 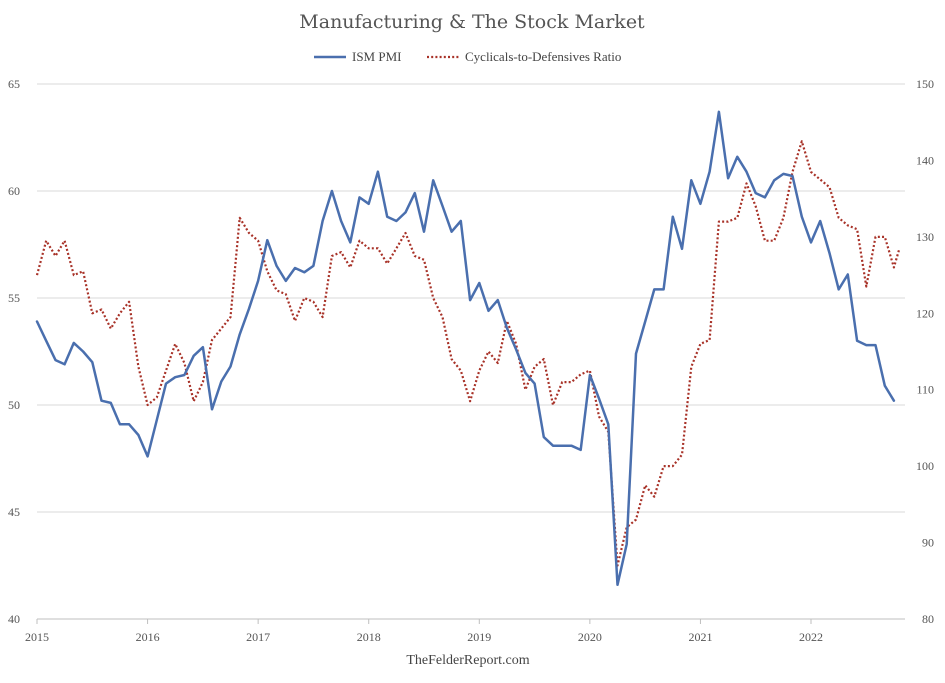 I want to click on y-left-tick-label: 65, so click(x=14, y=84).